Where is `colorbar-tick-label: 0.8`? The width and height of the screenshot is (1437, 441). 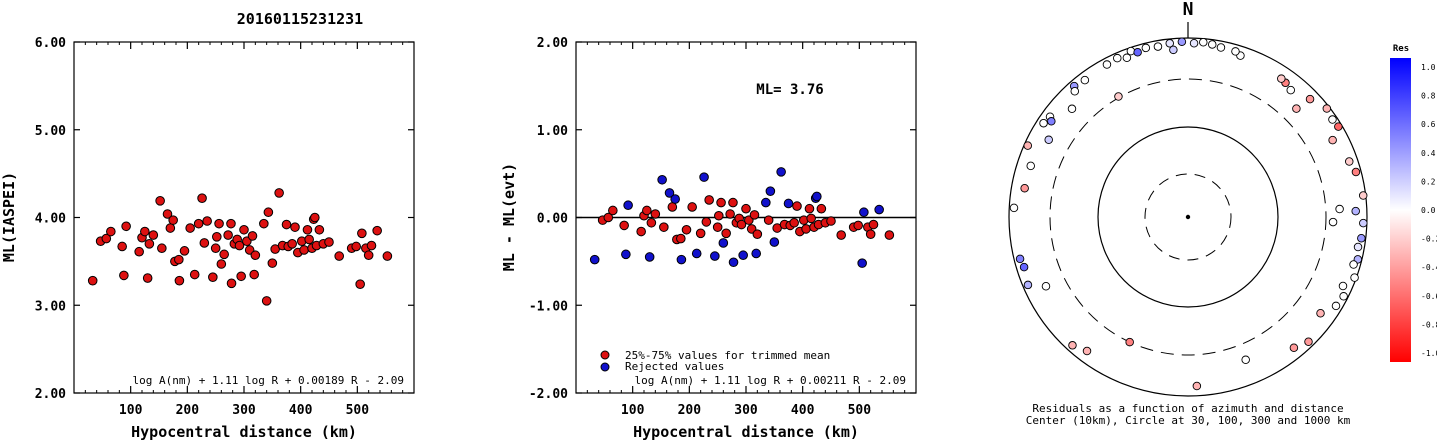 colorbar-tick-label: 0.8 is located at coordinates (1428, 96).